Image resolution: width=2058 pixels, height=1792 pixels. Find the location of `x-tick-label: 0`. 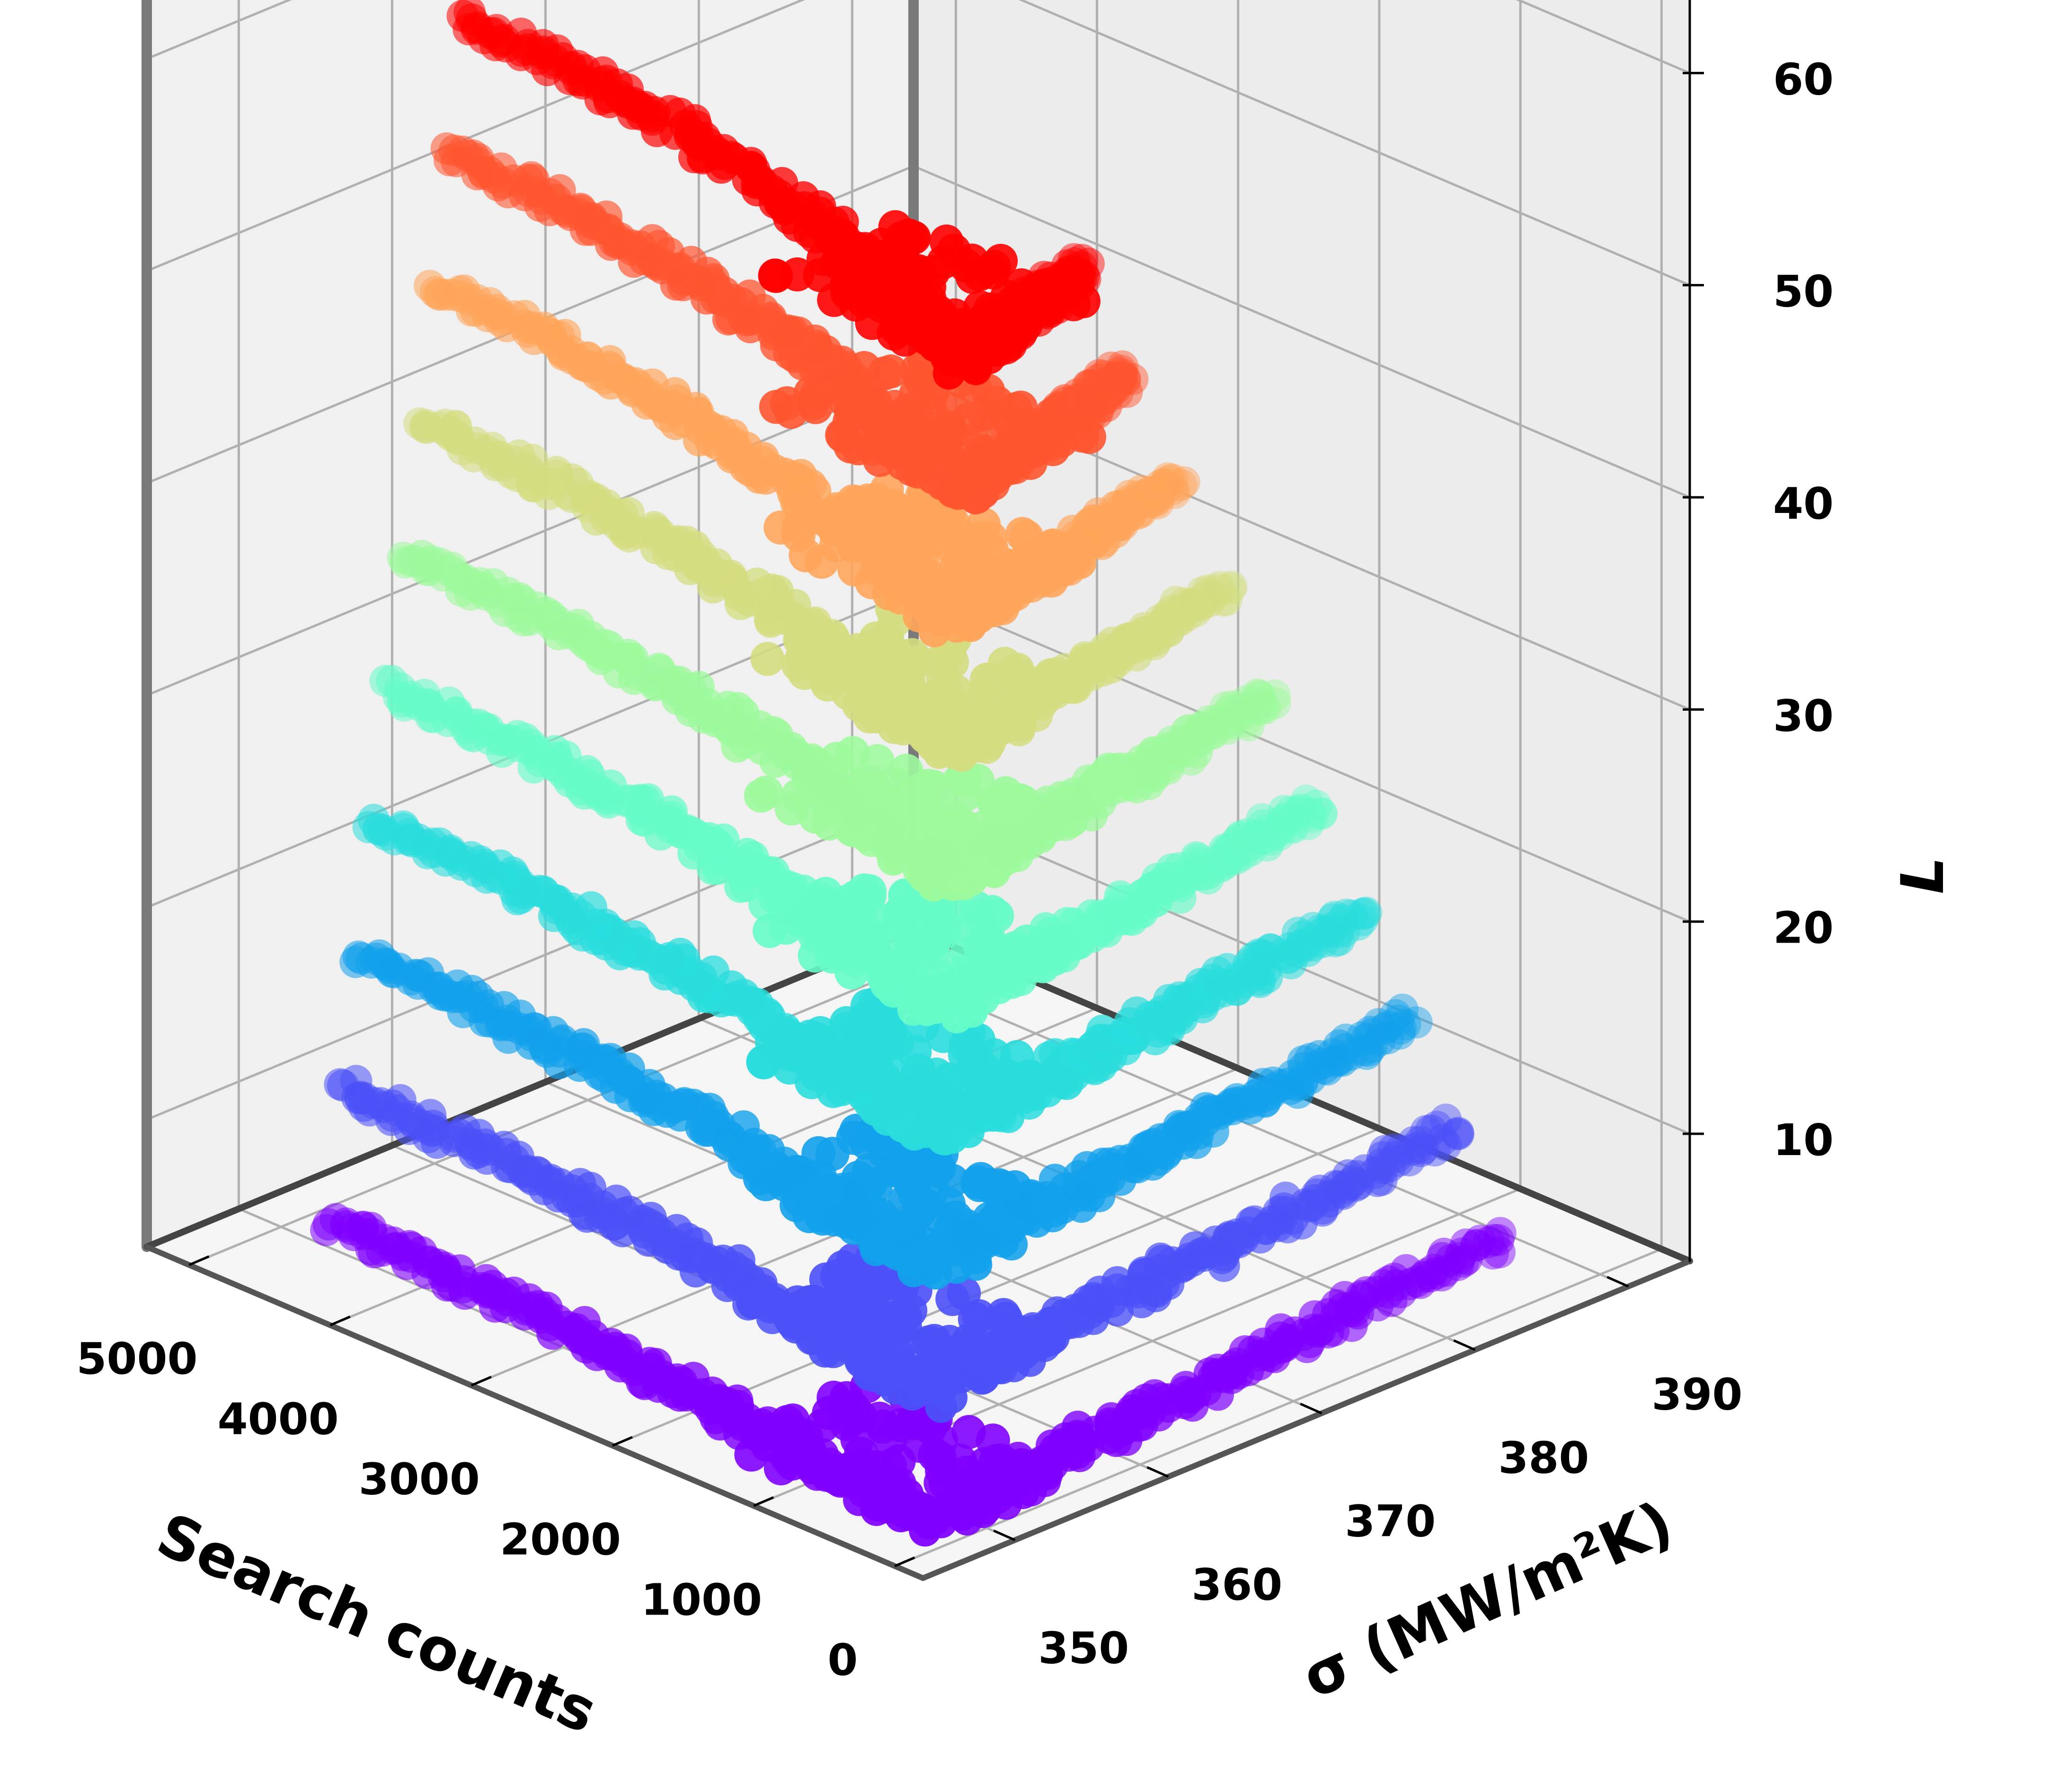

x-tick-label: 0 is located at coordinates (842, 1660).